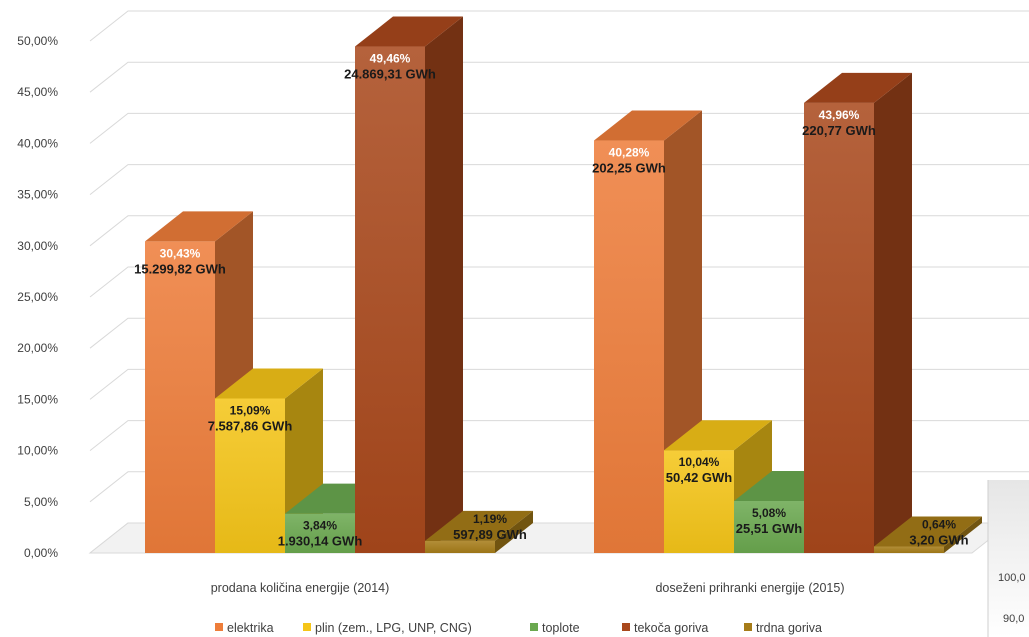 The width and height of the screenshot is (1029, 637). Describe the element at coordinates (37, 195) in the screenshot. I see `y-tick-label: 35,00%` at that location.